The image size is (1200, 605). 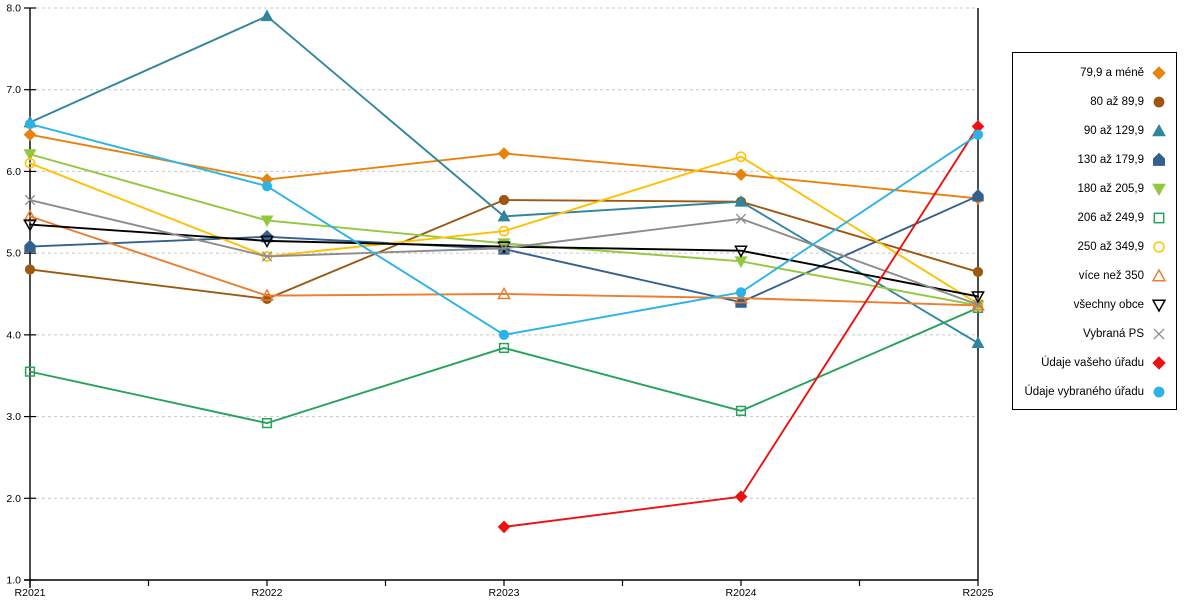 I want to click on x-axis-tick-label: R2024, so click(x=741, y=593).